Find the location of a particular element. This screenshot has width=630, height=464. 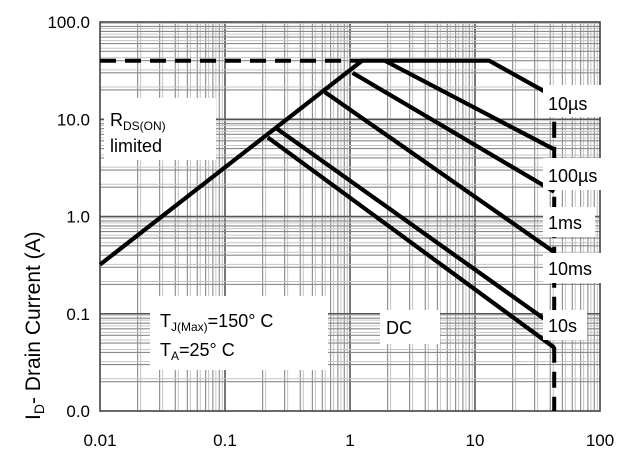

rds-label: RDS(ON) is located at coordinates (138, 121).